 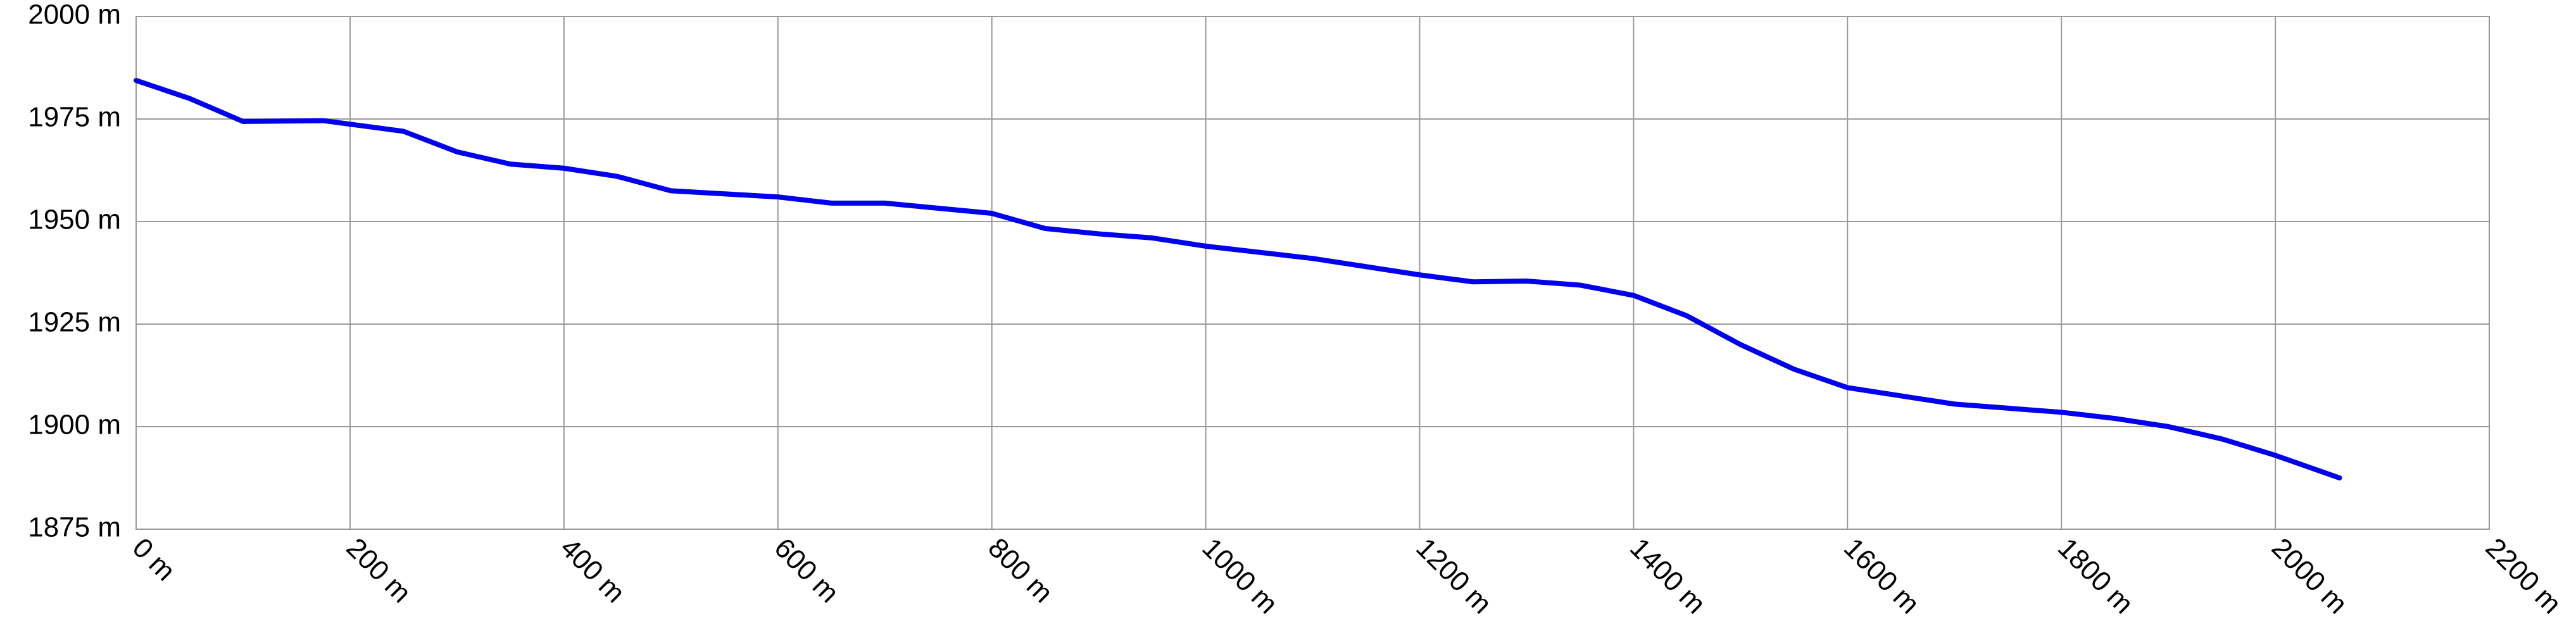 What do you see at coordinates (1239, 576) in the screenshot?
I see `x-tick-label: 1000 m` at bounding box center [1239, 576].